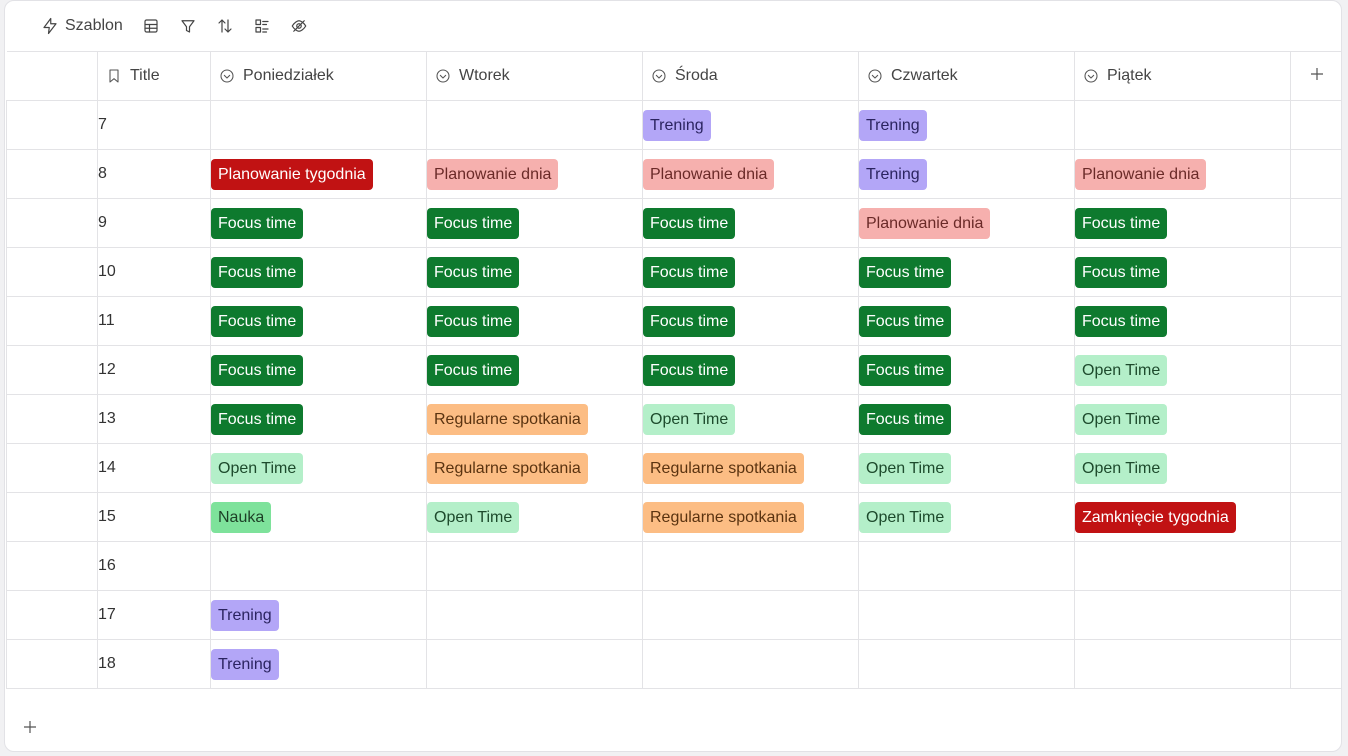 This screenshot has width=1348, height=756. Describe the element at coordinates (750, 76) in the screenshot. I see `column-header-day-2: Środa` at that location.